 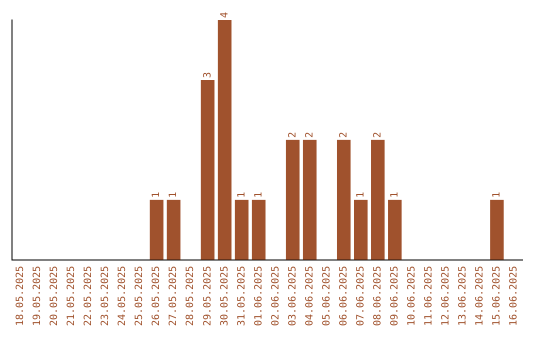 What do you see at coordinates (242, 296) in the screenshot?
I see `x-tick-label: 31.05.2025` at bounding box center [242, 296].